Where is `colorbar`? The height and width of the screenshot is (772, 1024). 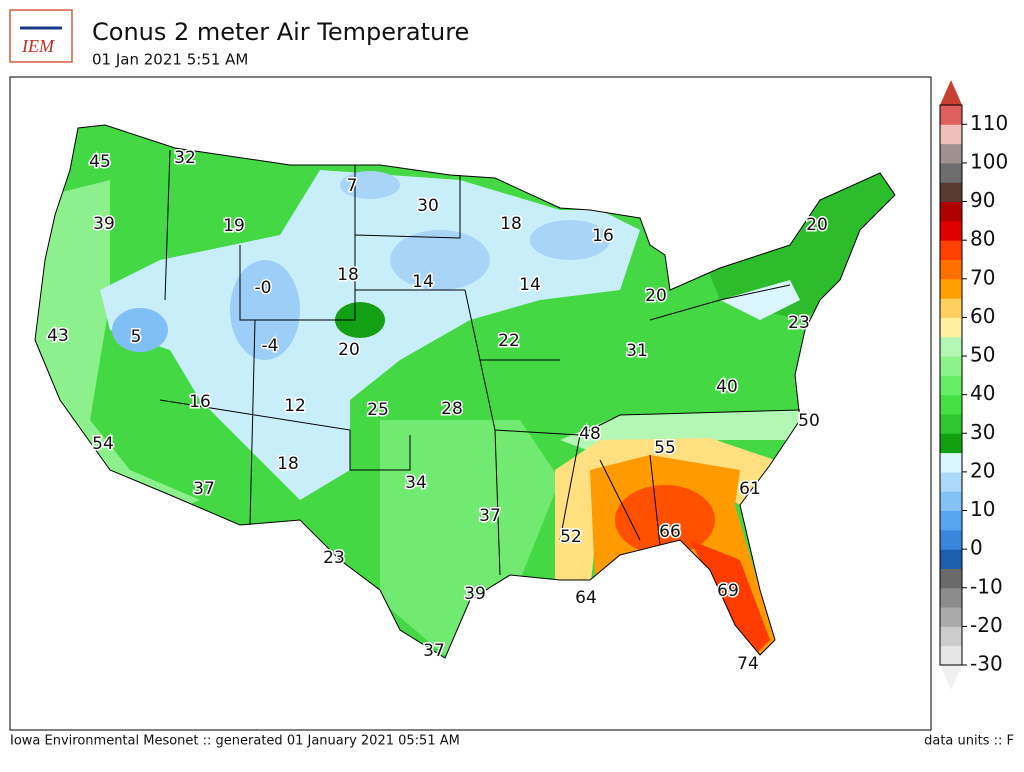 colorbar is located at coordinates (951, 385).